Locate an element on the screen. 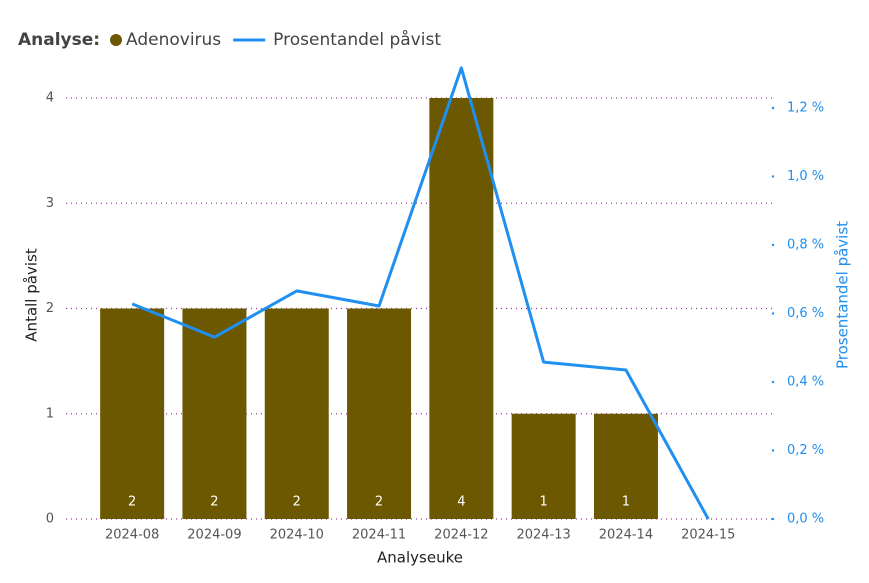 The image size is (869, 583). y2-tick-label: 0,8 % is located at coordinates (805, 245).